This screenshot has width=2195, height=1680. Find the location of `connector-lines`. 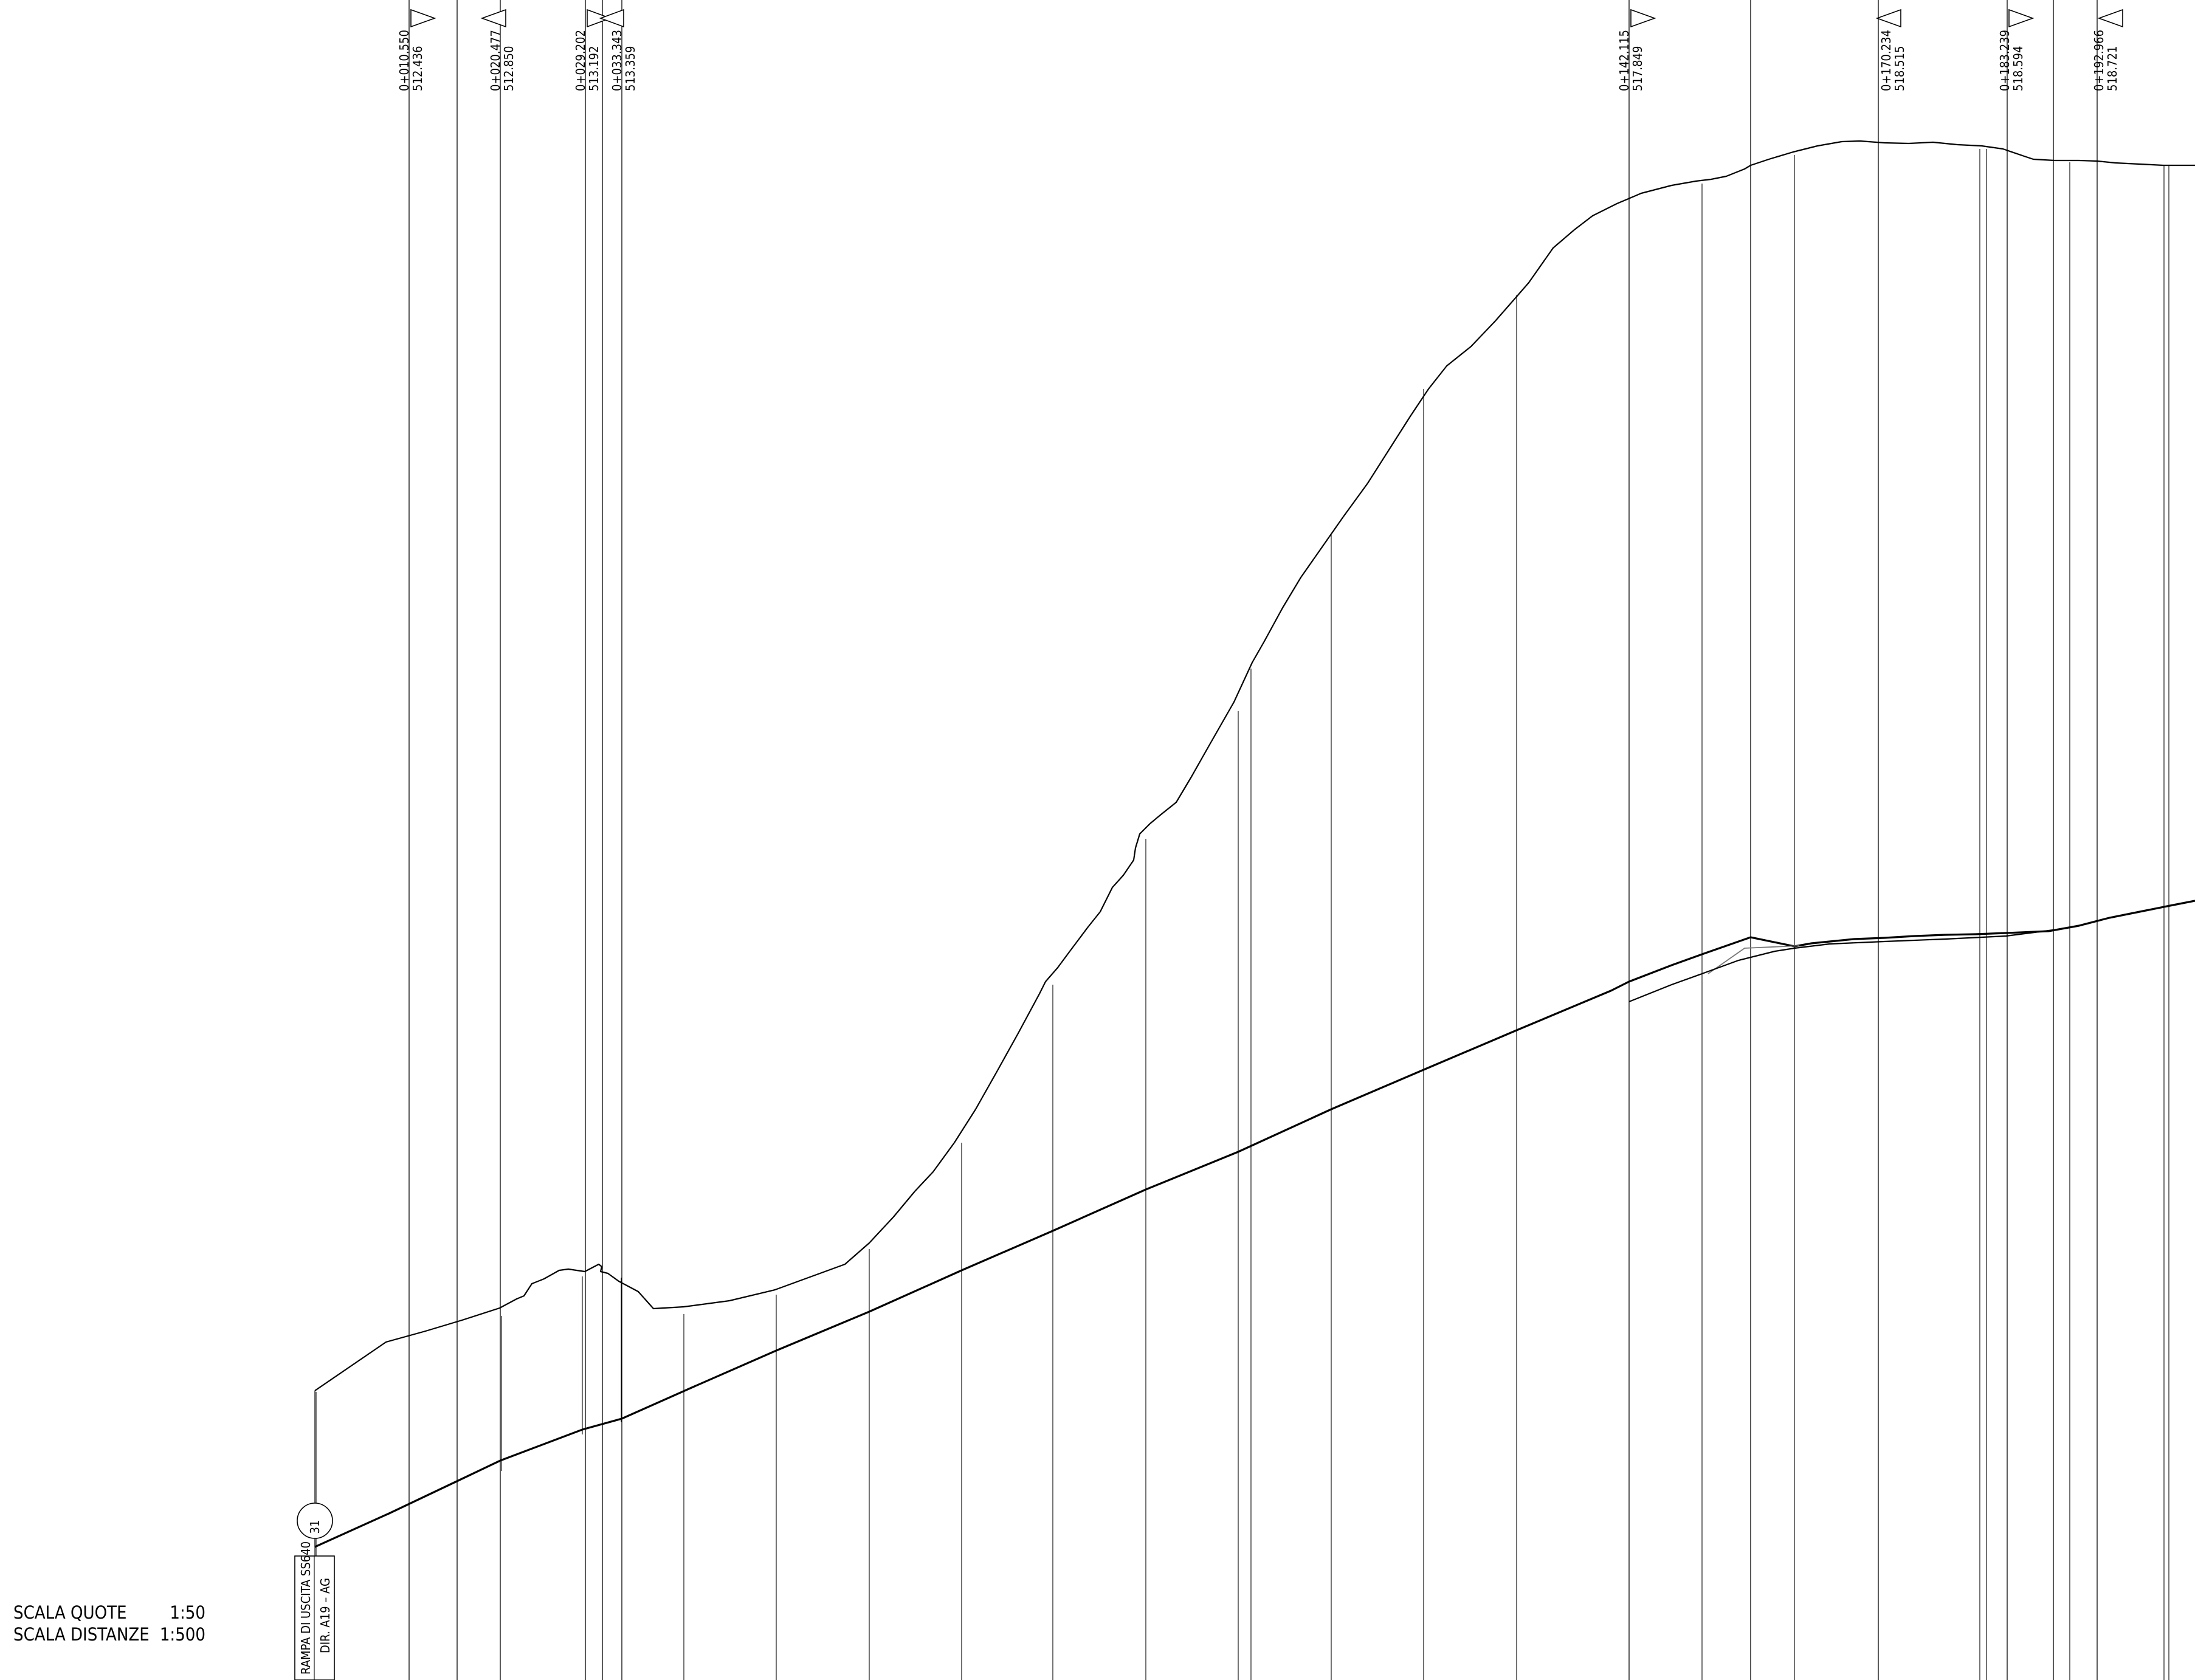

connector-lines is located at coordinates (468, 1411).